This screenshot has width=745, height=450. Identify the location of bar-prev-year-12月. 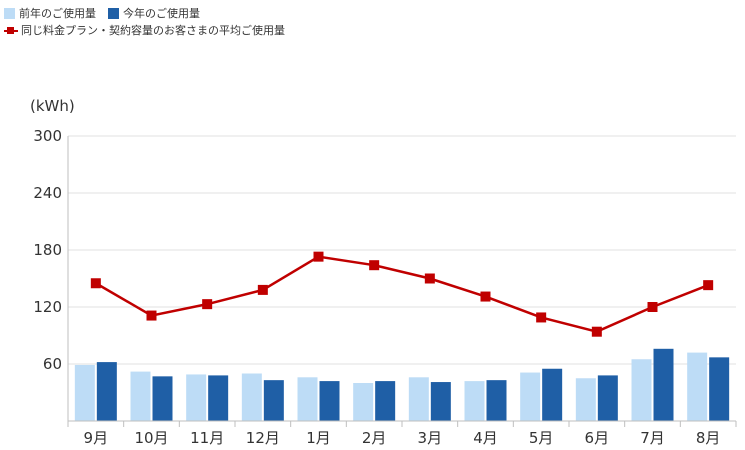
(251, 397).